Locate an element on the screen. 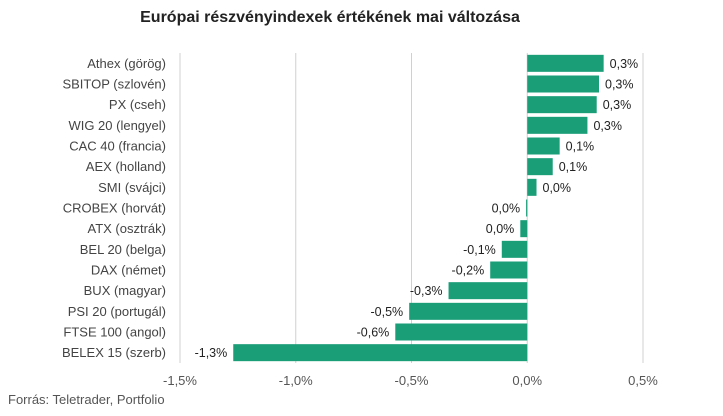  data-label: -0,1% is located at coordinates (479, 250).